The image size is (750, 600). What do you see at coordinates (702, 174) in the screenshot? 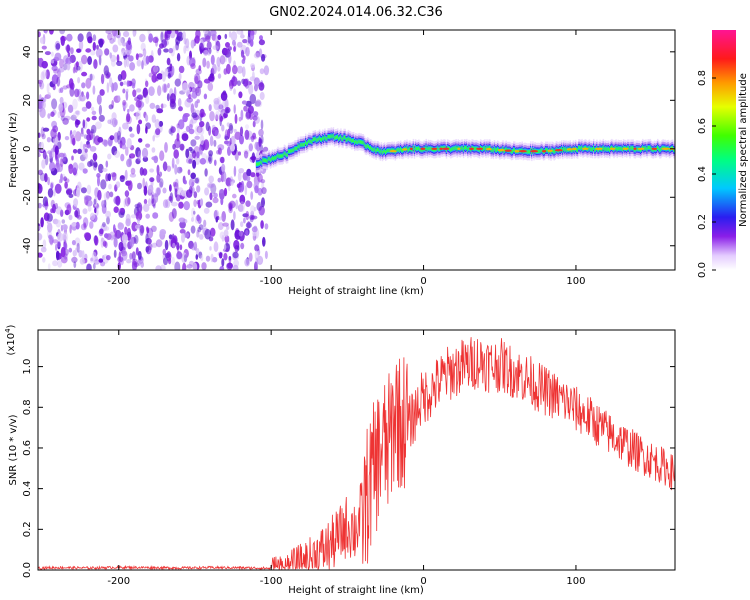
I see `colorbar-tick-label: 0.4` at bounding box center [702, 174].